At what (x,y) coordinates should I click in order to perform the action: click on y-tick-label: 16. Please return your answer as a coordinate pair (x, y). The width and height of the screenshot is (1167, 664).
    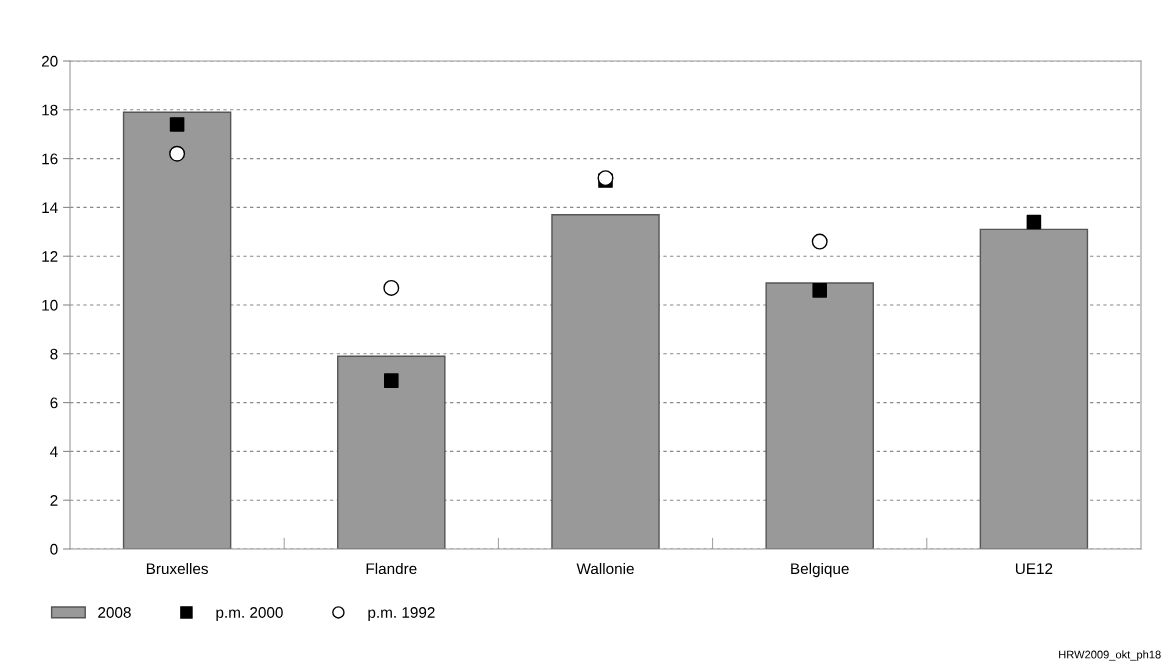
    Looking at the image, I should click on (50, 159).